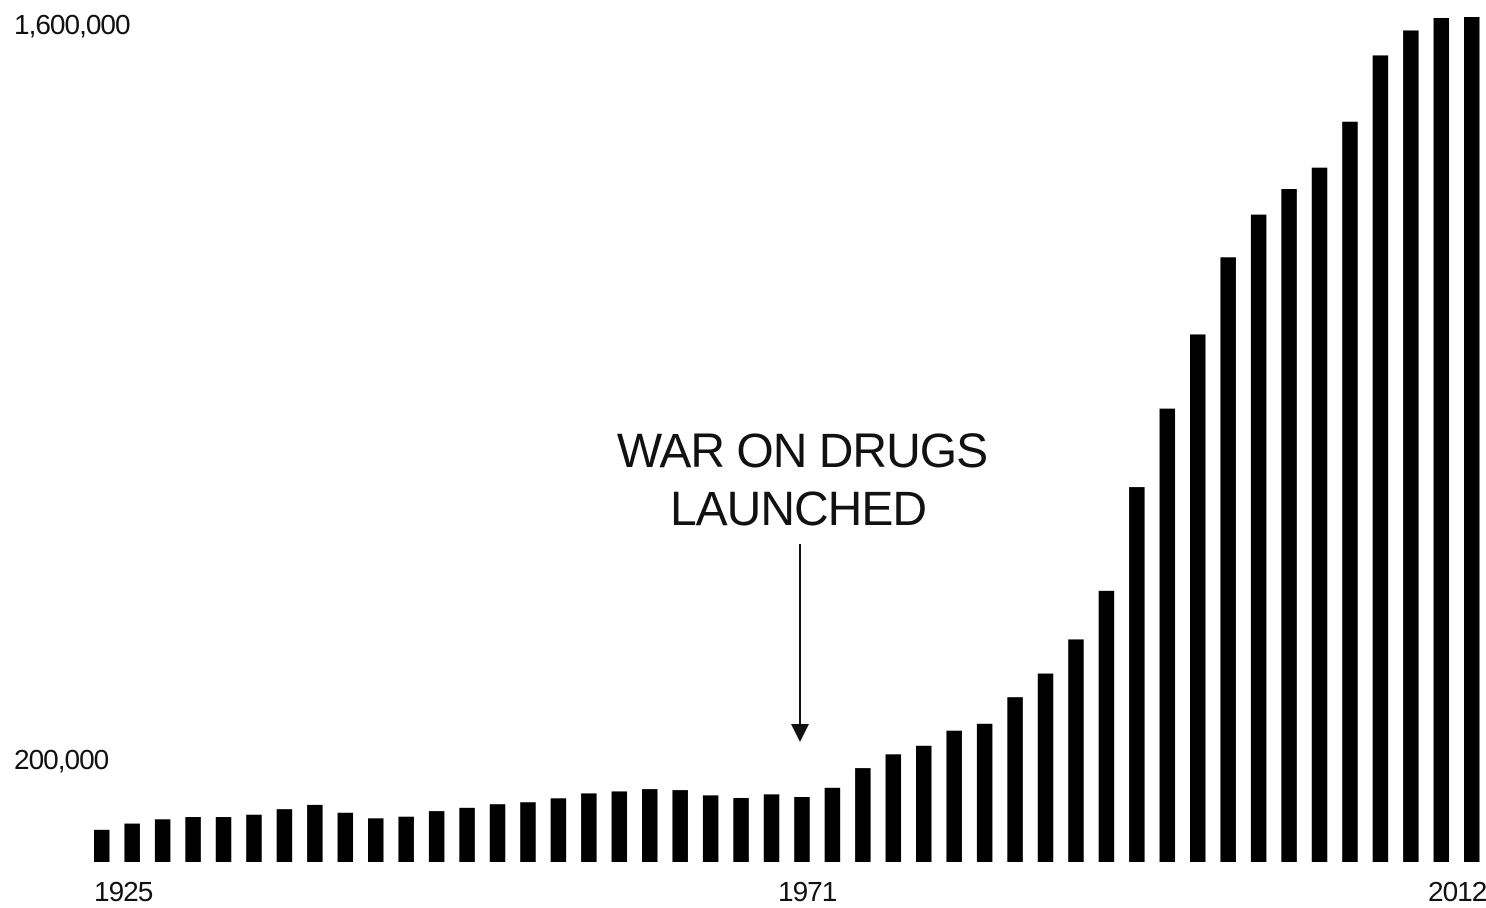 The height and width of the screenshot is (908, 1486). What do you see at coordinates (61, 759) in the screenshot?
I see `y-tick-label-bottom: 200,000` at bounding box center [61, 759].